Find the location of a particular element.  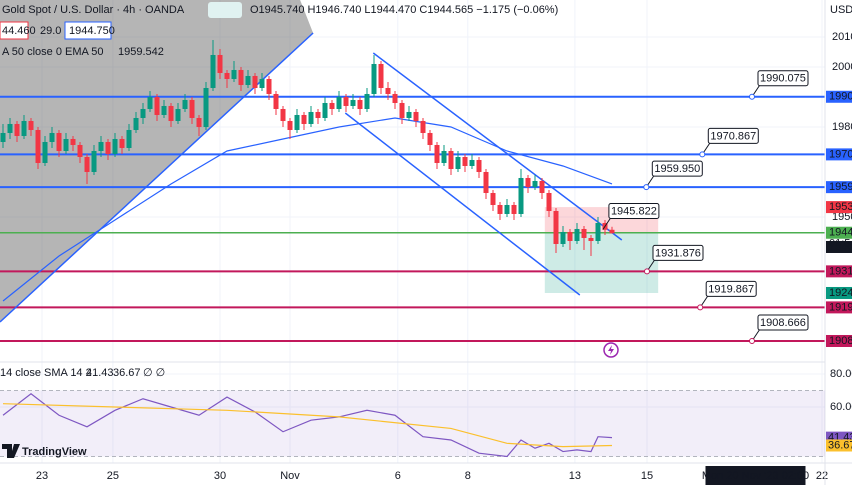

rsi-legend-value: 36.67 is located at coordinates (127, 373).